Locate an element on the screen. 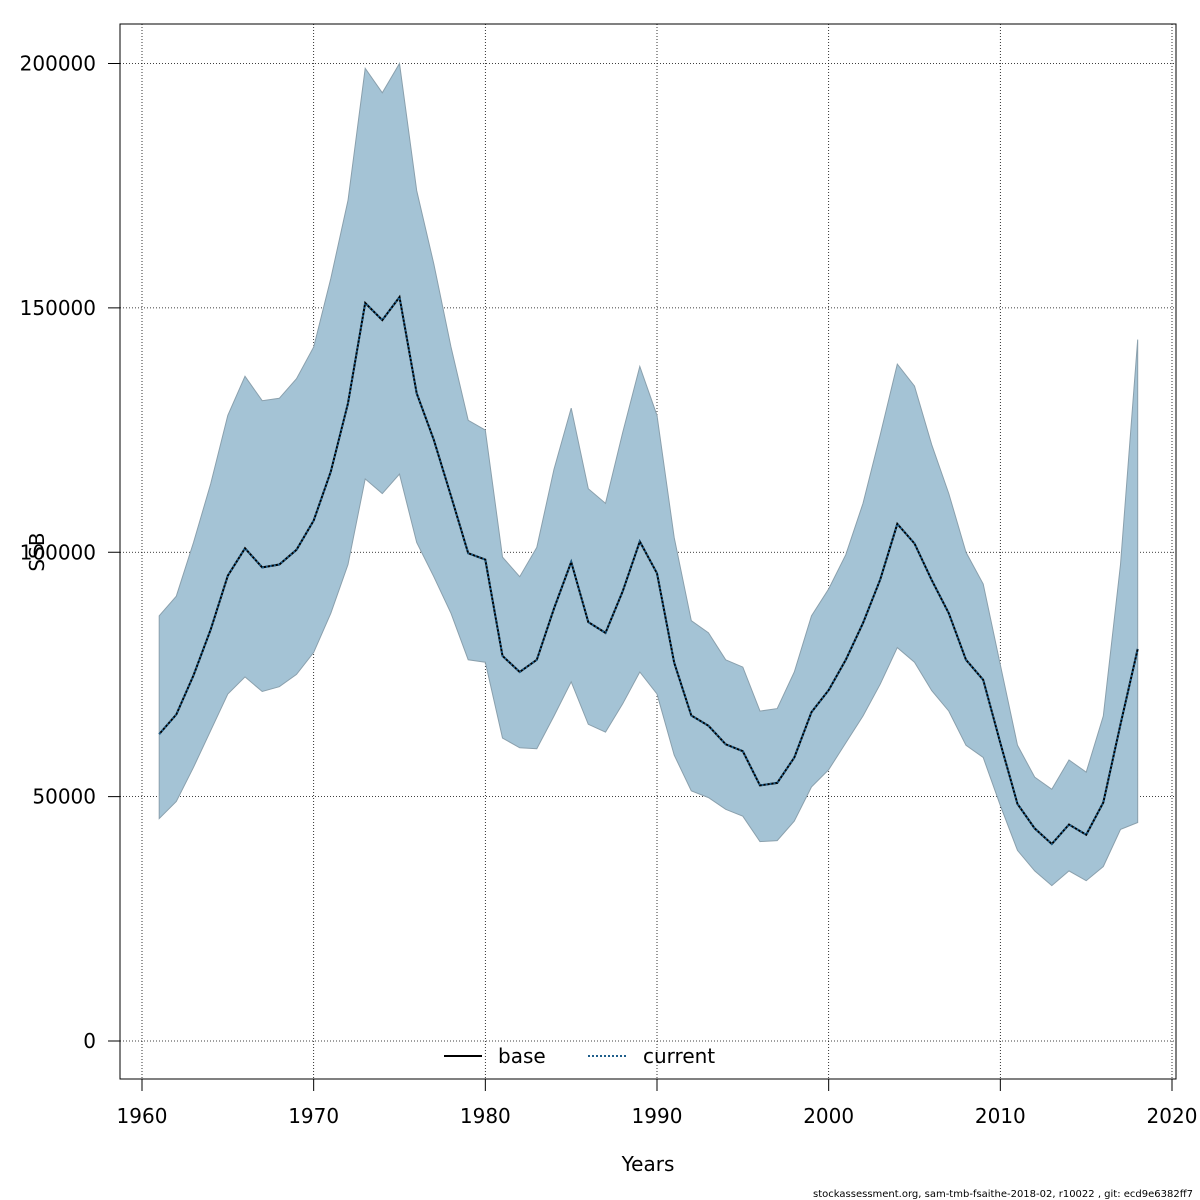  legend: base current is located at coordinates (579, 1056).